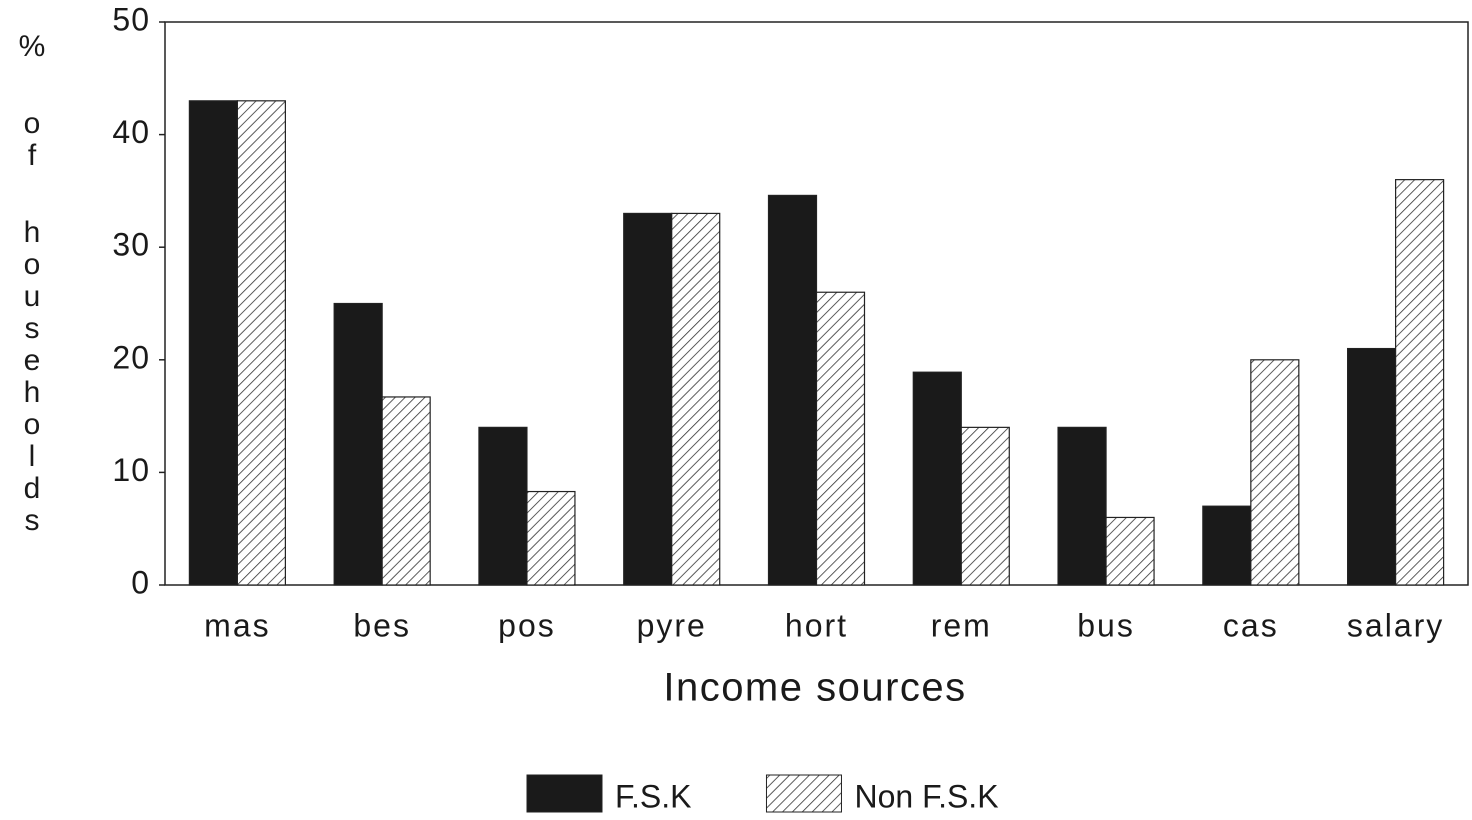  I want to click on x-axis-label: Income sources, so click(814, 688).